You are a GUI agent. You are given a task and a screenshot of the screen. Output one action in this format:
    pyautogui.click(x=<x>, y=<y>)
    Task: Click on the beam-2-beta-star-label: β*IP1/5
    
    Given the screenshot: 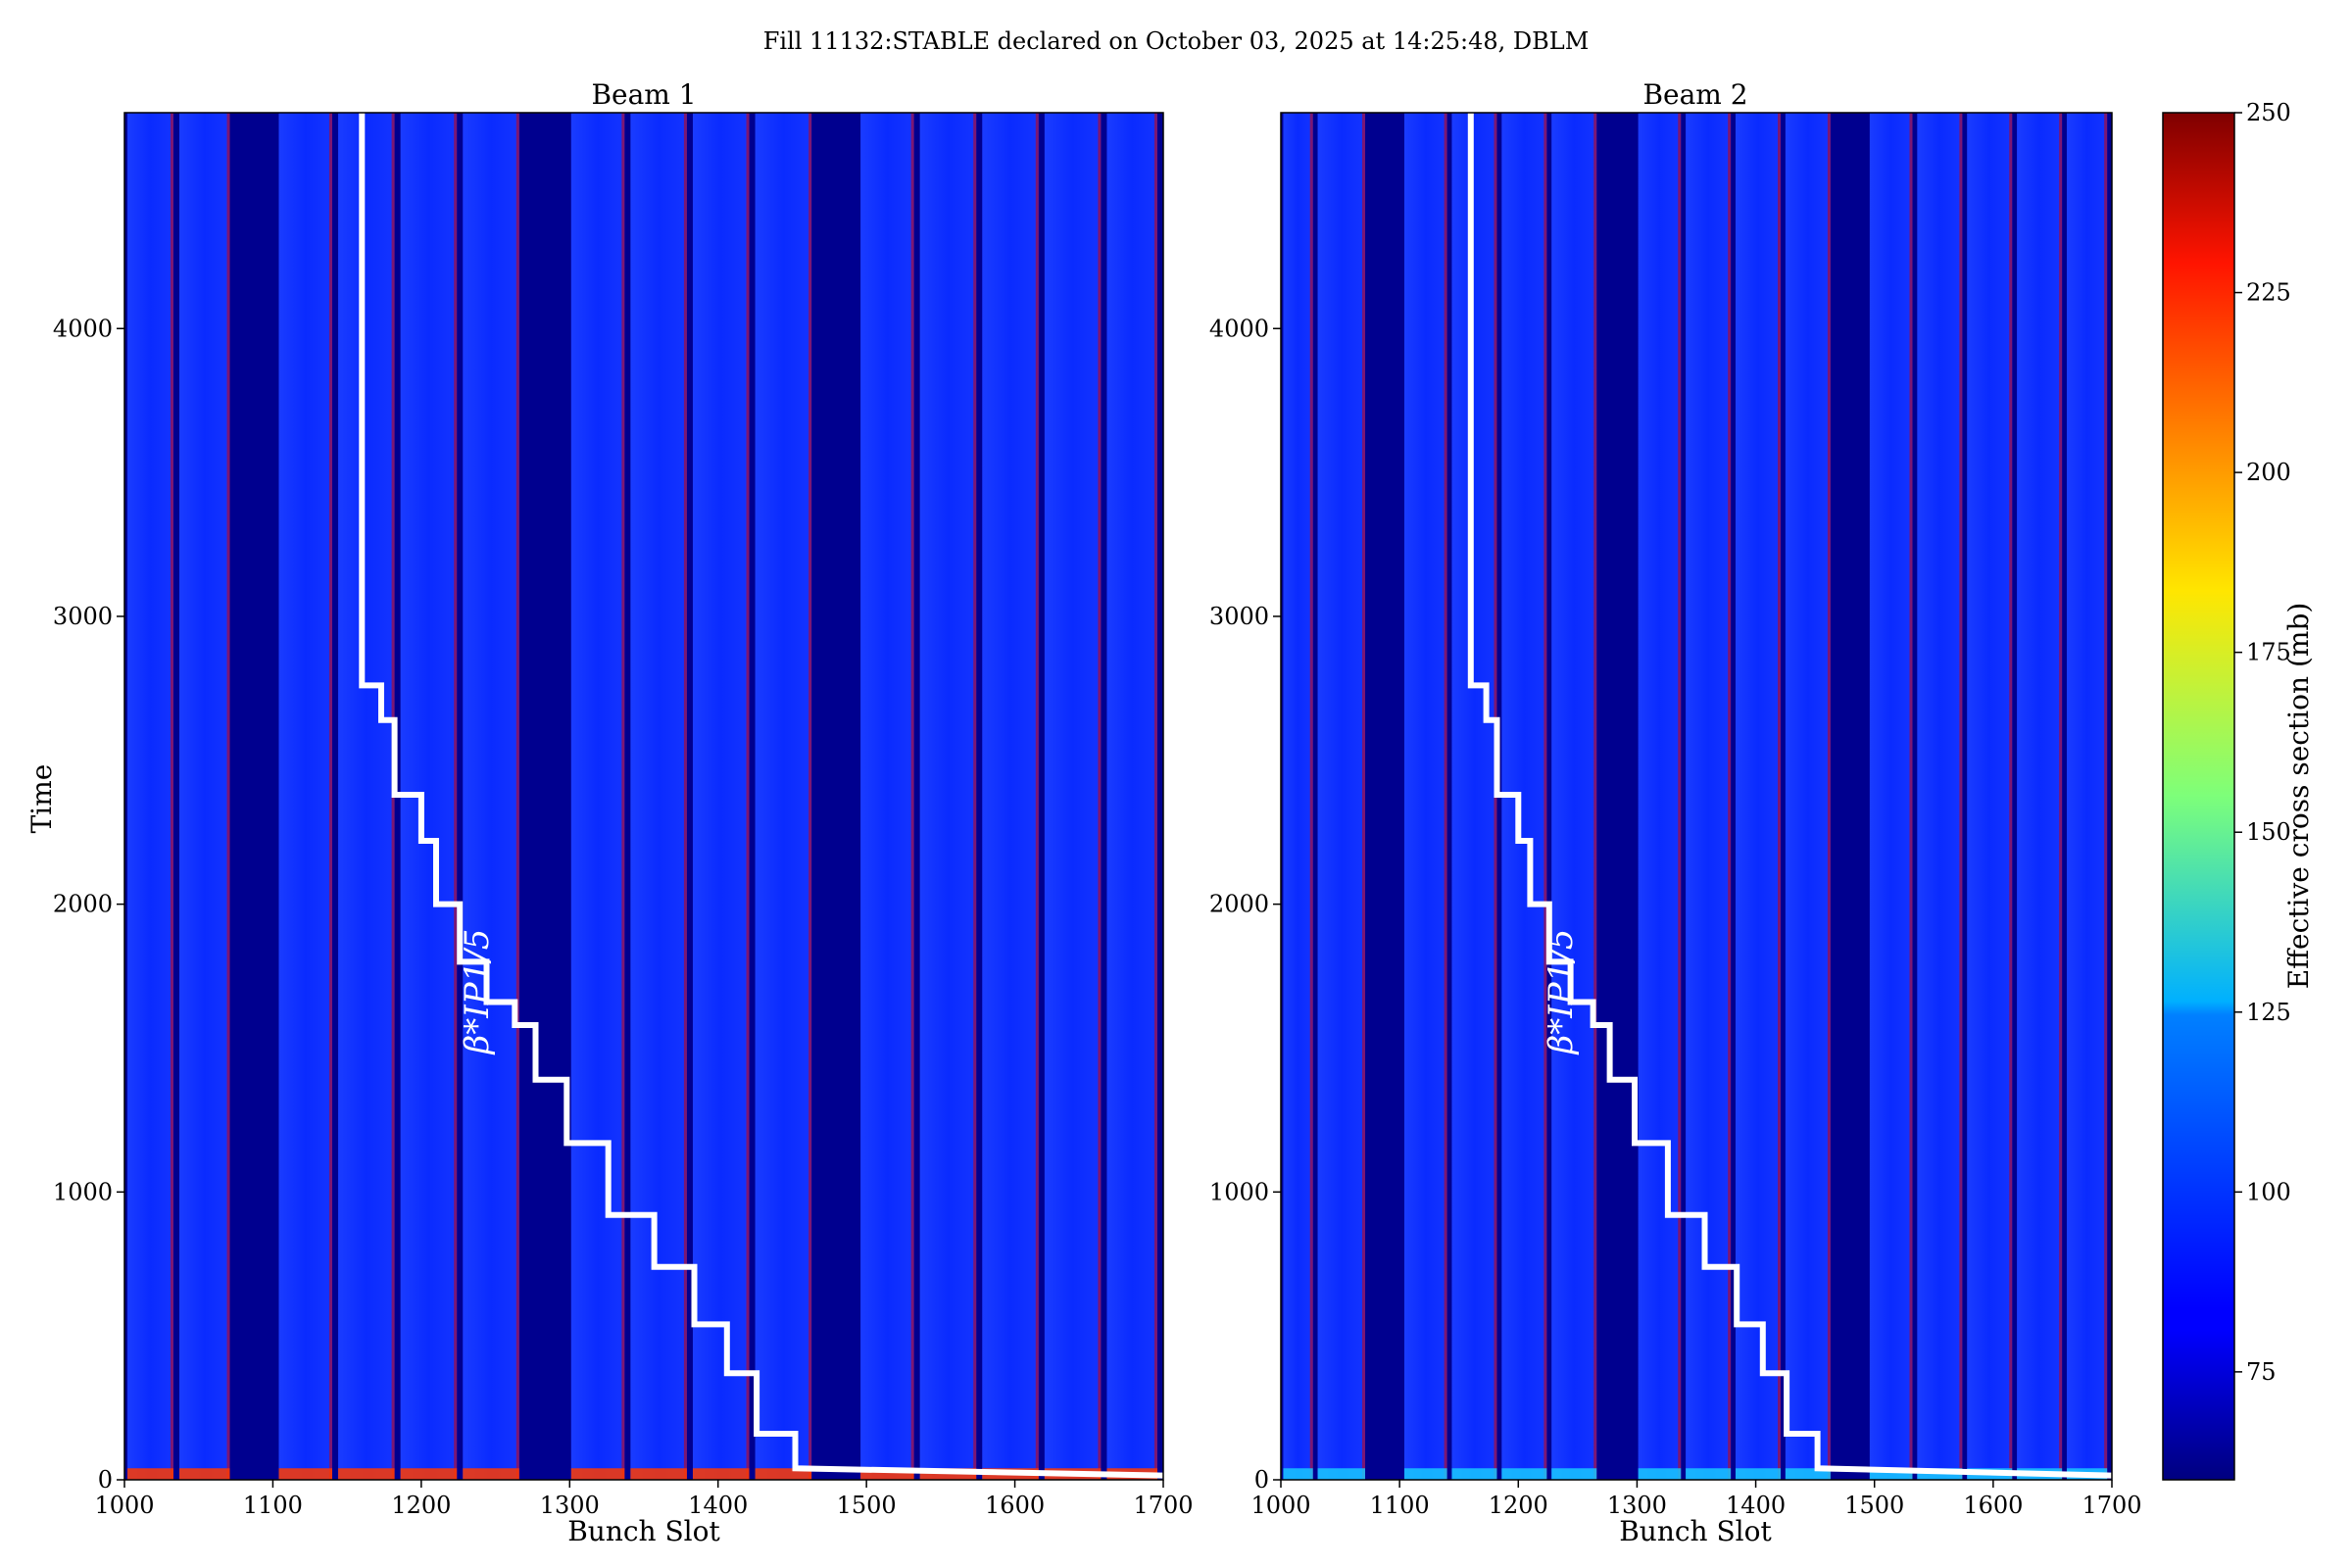 What is the action you would take?
    pyautogui.click(x=1561, y=992)
    